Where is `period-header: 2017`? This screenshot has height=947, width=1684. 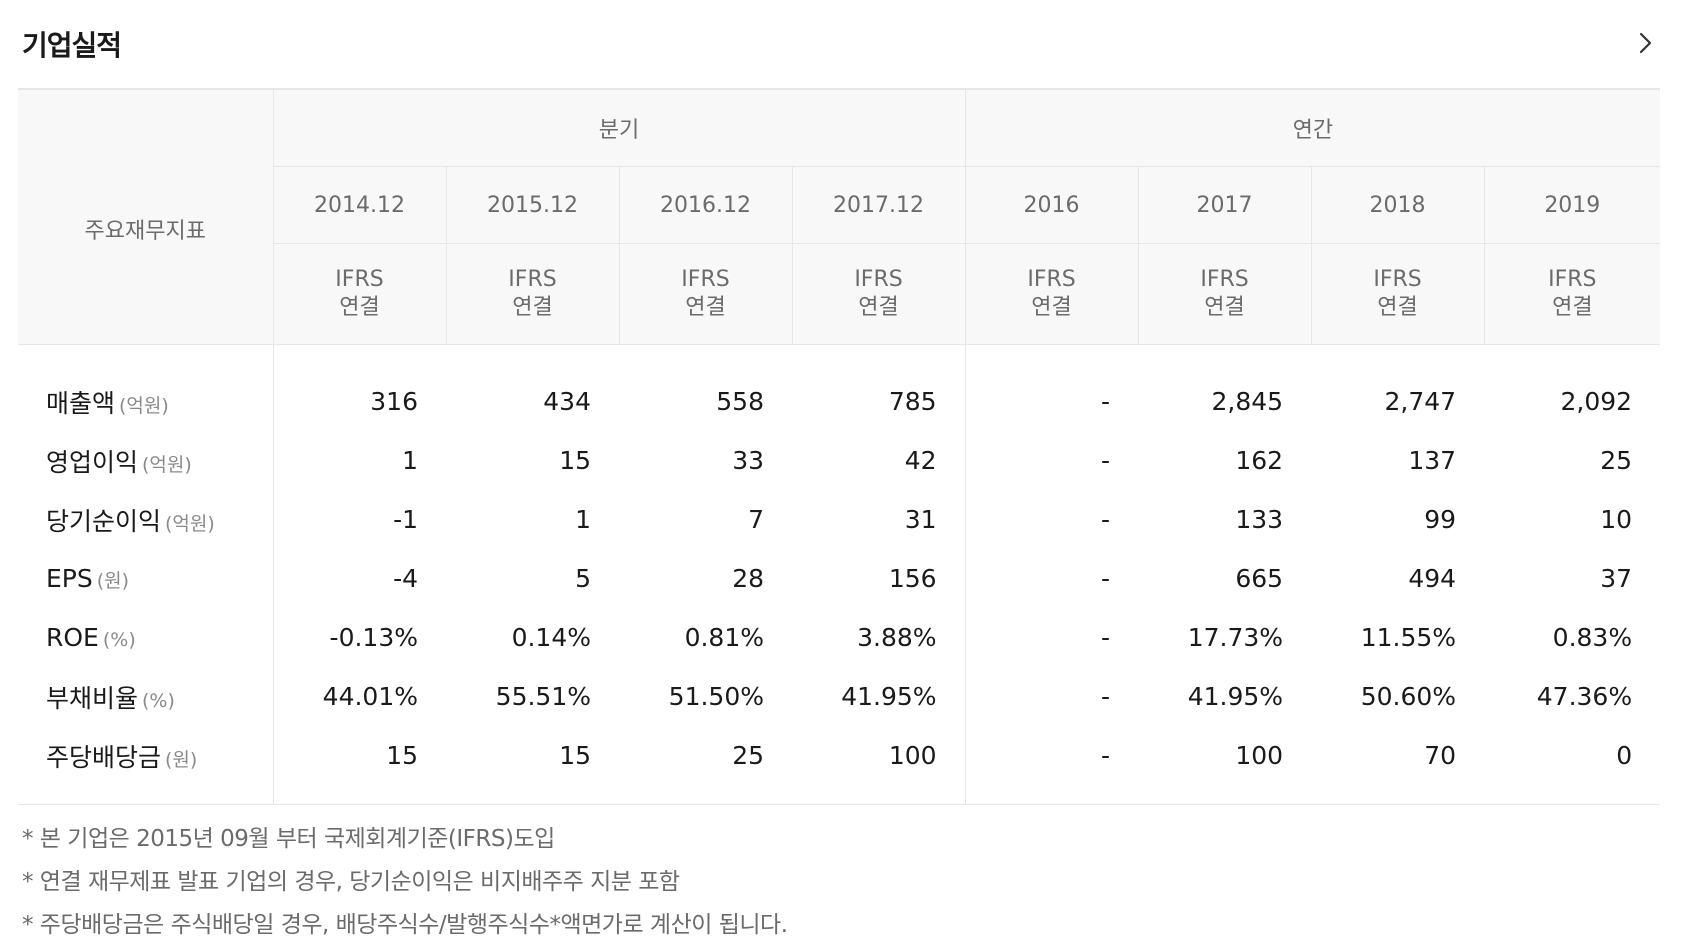 period-header: 2017 is located at coordinates (1224, 205).